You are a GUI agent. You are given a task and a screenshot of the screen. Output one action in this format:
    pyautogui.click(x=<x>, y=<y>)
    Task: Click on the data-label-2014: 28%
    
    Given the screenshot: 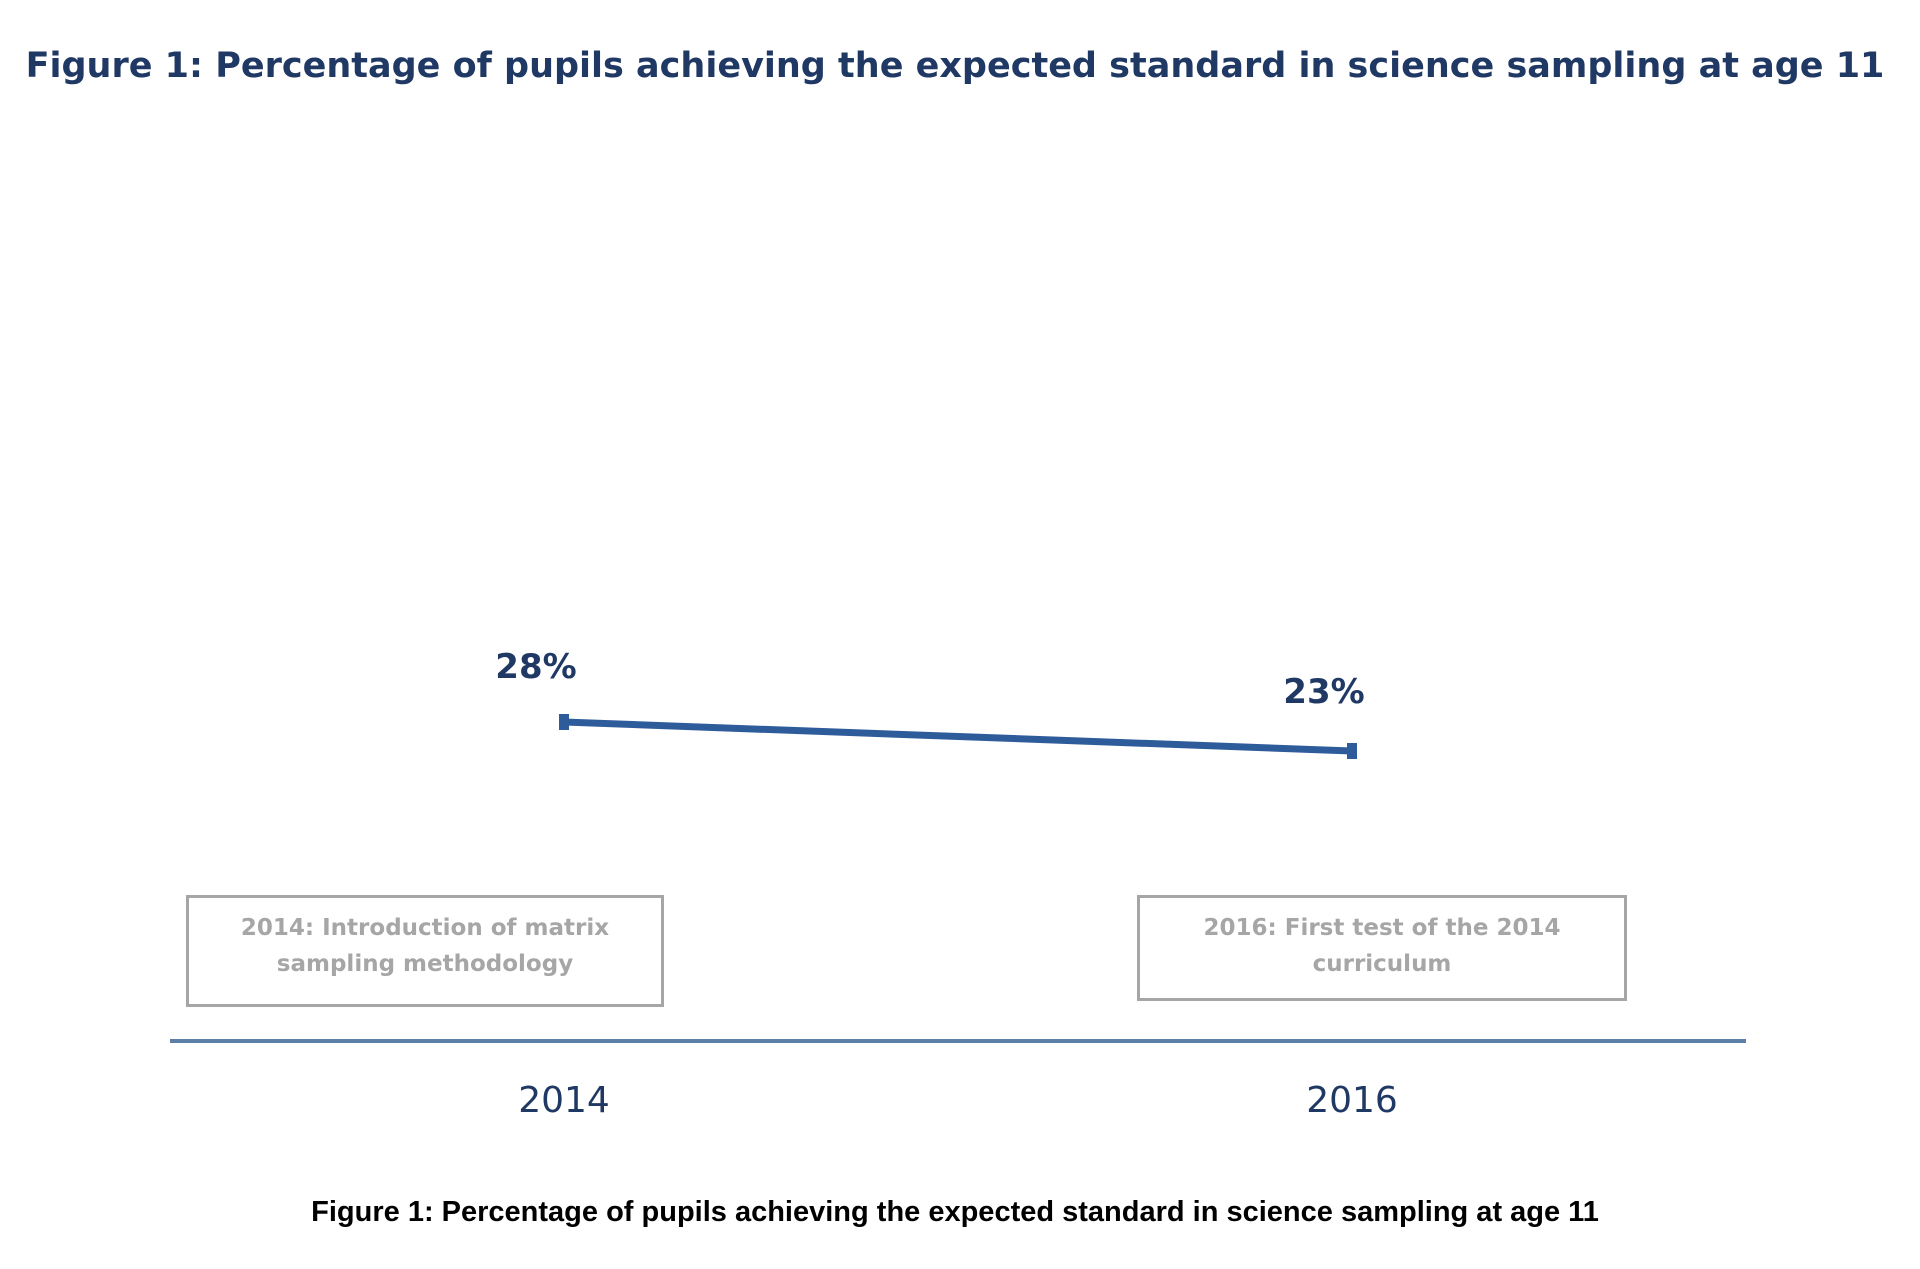 What is the action you would take?
    pyautogui.click(x=535, y=667)
    